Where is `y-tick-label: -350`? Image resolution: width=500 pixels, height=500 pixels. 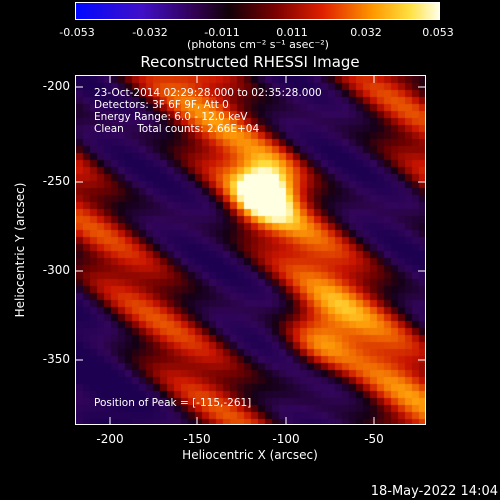
y-tick-label: -350 is located at coordinates (56, 359).